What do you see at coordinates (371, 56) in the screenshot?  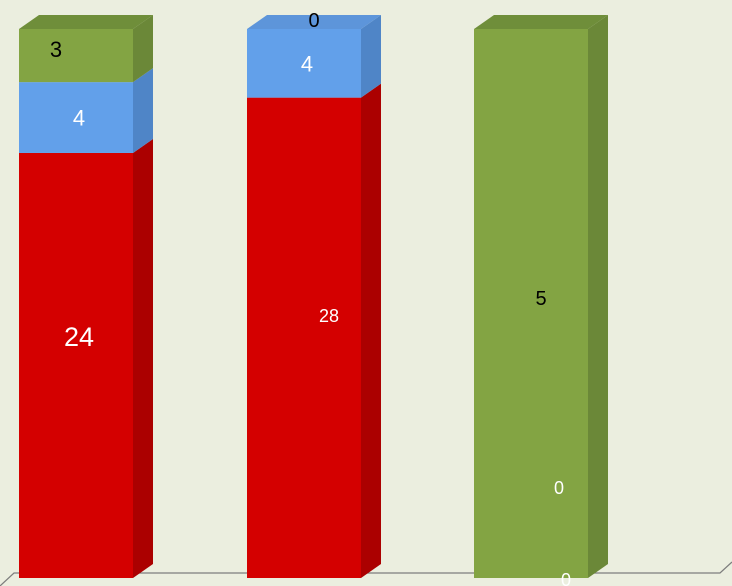 I see `bar-2-series-2-side` at bounding box center [371, 56].